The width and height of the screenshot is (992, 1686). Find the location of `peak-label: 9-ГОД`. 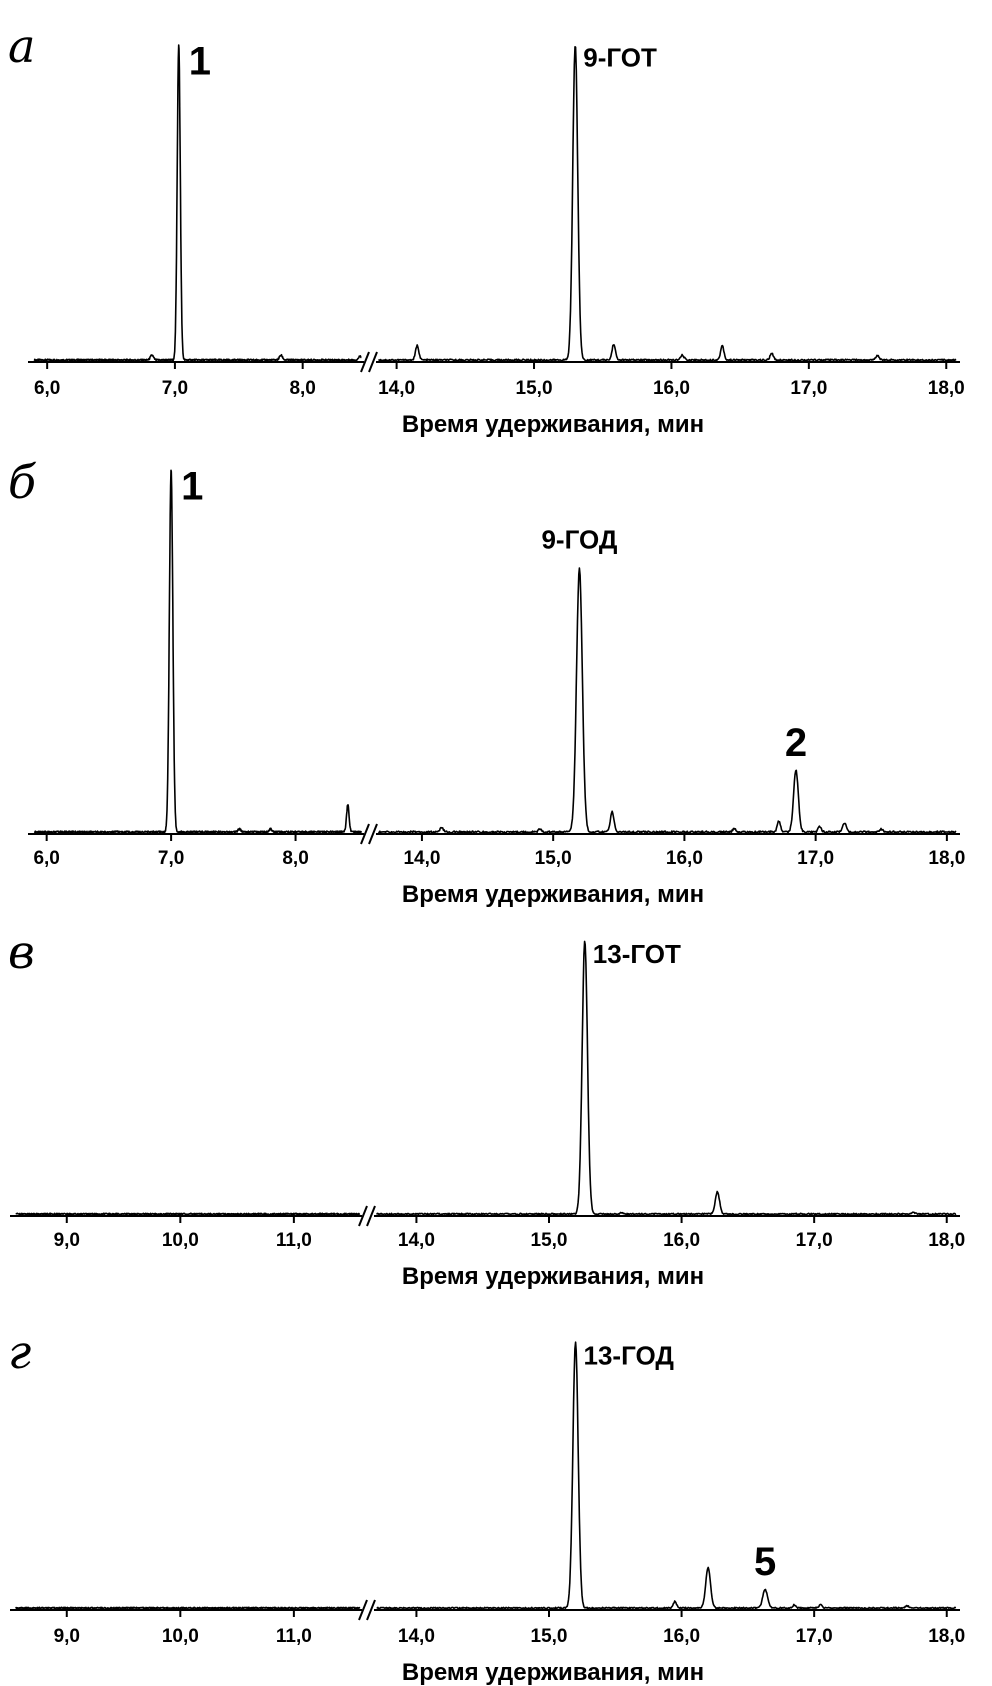

peak-label: 9-ГОД is located at coordinates (579, 539).